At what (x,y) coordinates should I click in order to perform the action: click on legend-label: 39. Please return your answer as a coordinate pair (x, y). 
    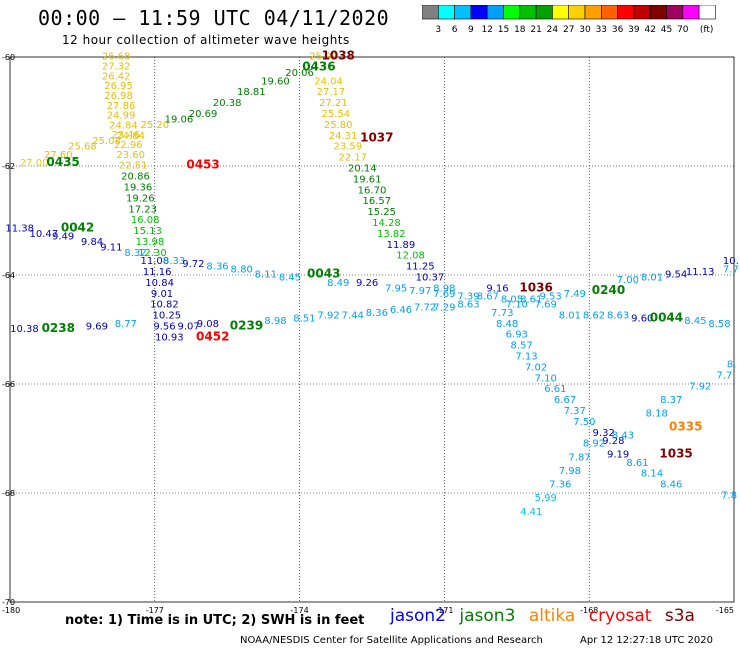
    Looking at the image, I should click on (634, 30).